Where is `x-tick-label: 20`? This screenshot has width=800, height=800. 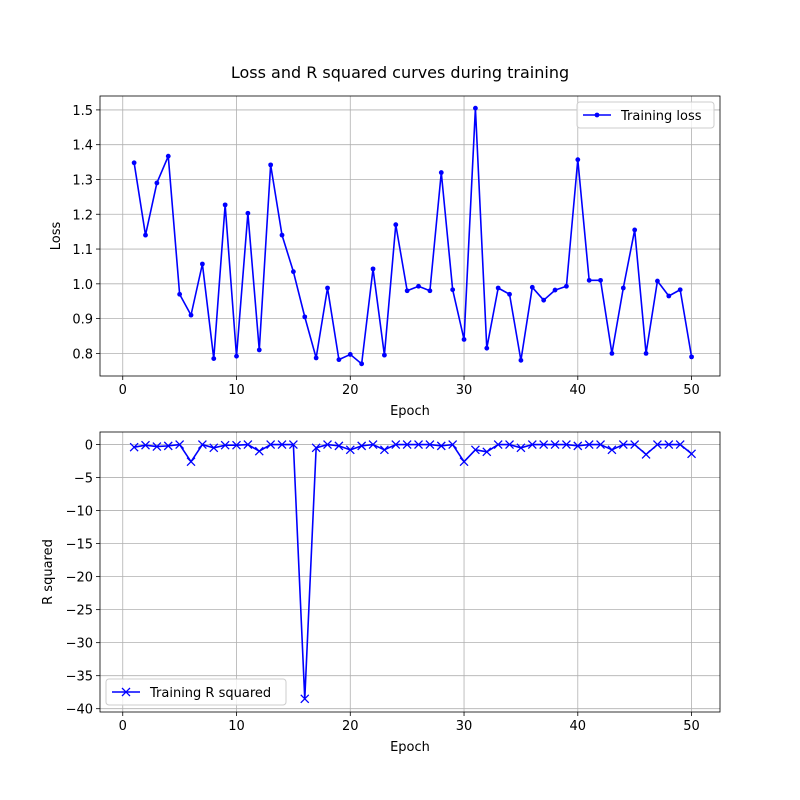 x-tick-label: 20 is located at coordinates (350, 726).